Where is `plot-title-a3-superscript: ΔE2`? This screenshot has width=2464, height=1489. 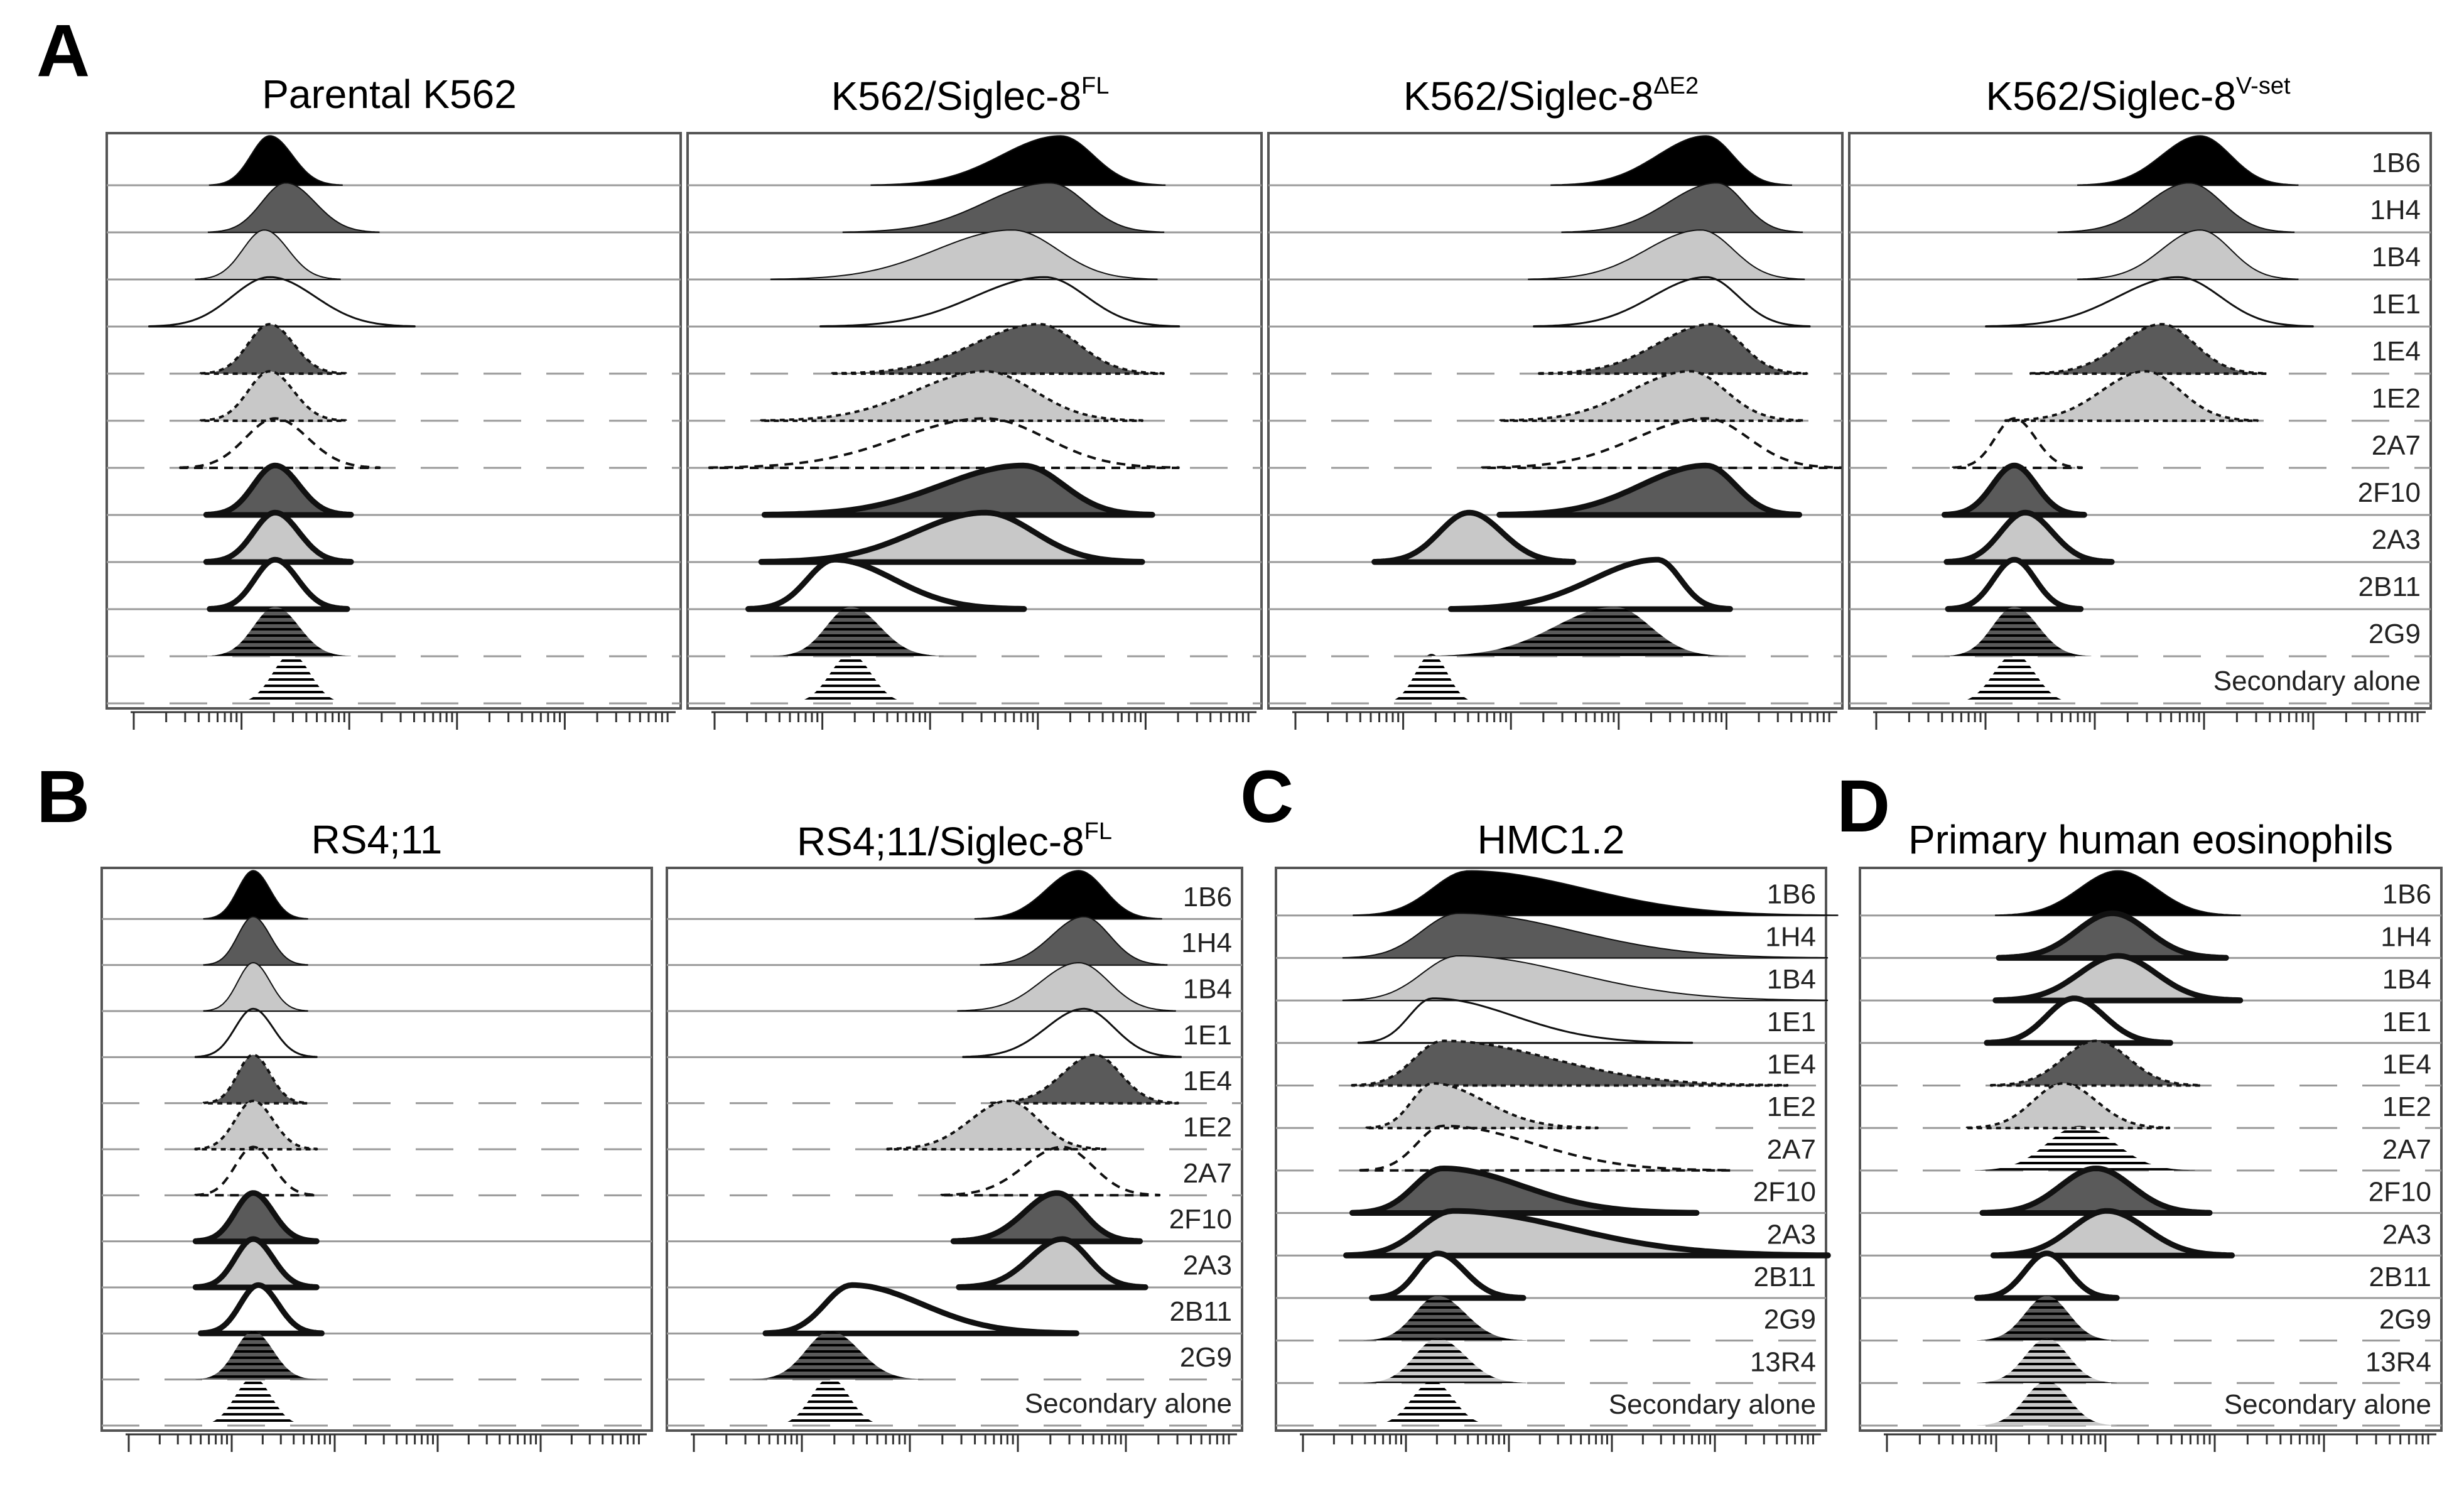 plot-title-a3-superscript: ΔE2 is located at coordinates (1676, 86).